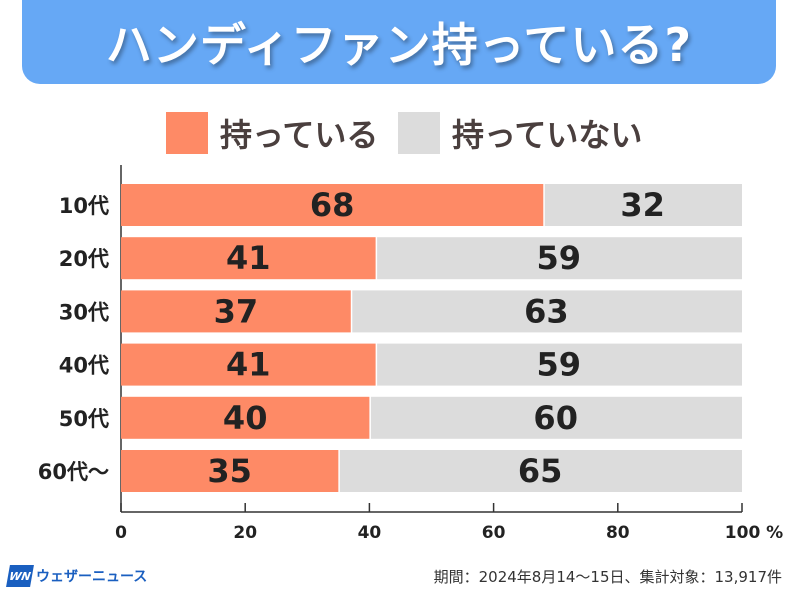 The image size is (800, 600). I want to click on weathernews-logo: WN ウェザーニュース, so click(77, 576).